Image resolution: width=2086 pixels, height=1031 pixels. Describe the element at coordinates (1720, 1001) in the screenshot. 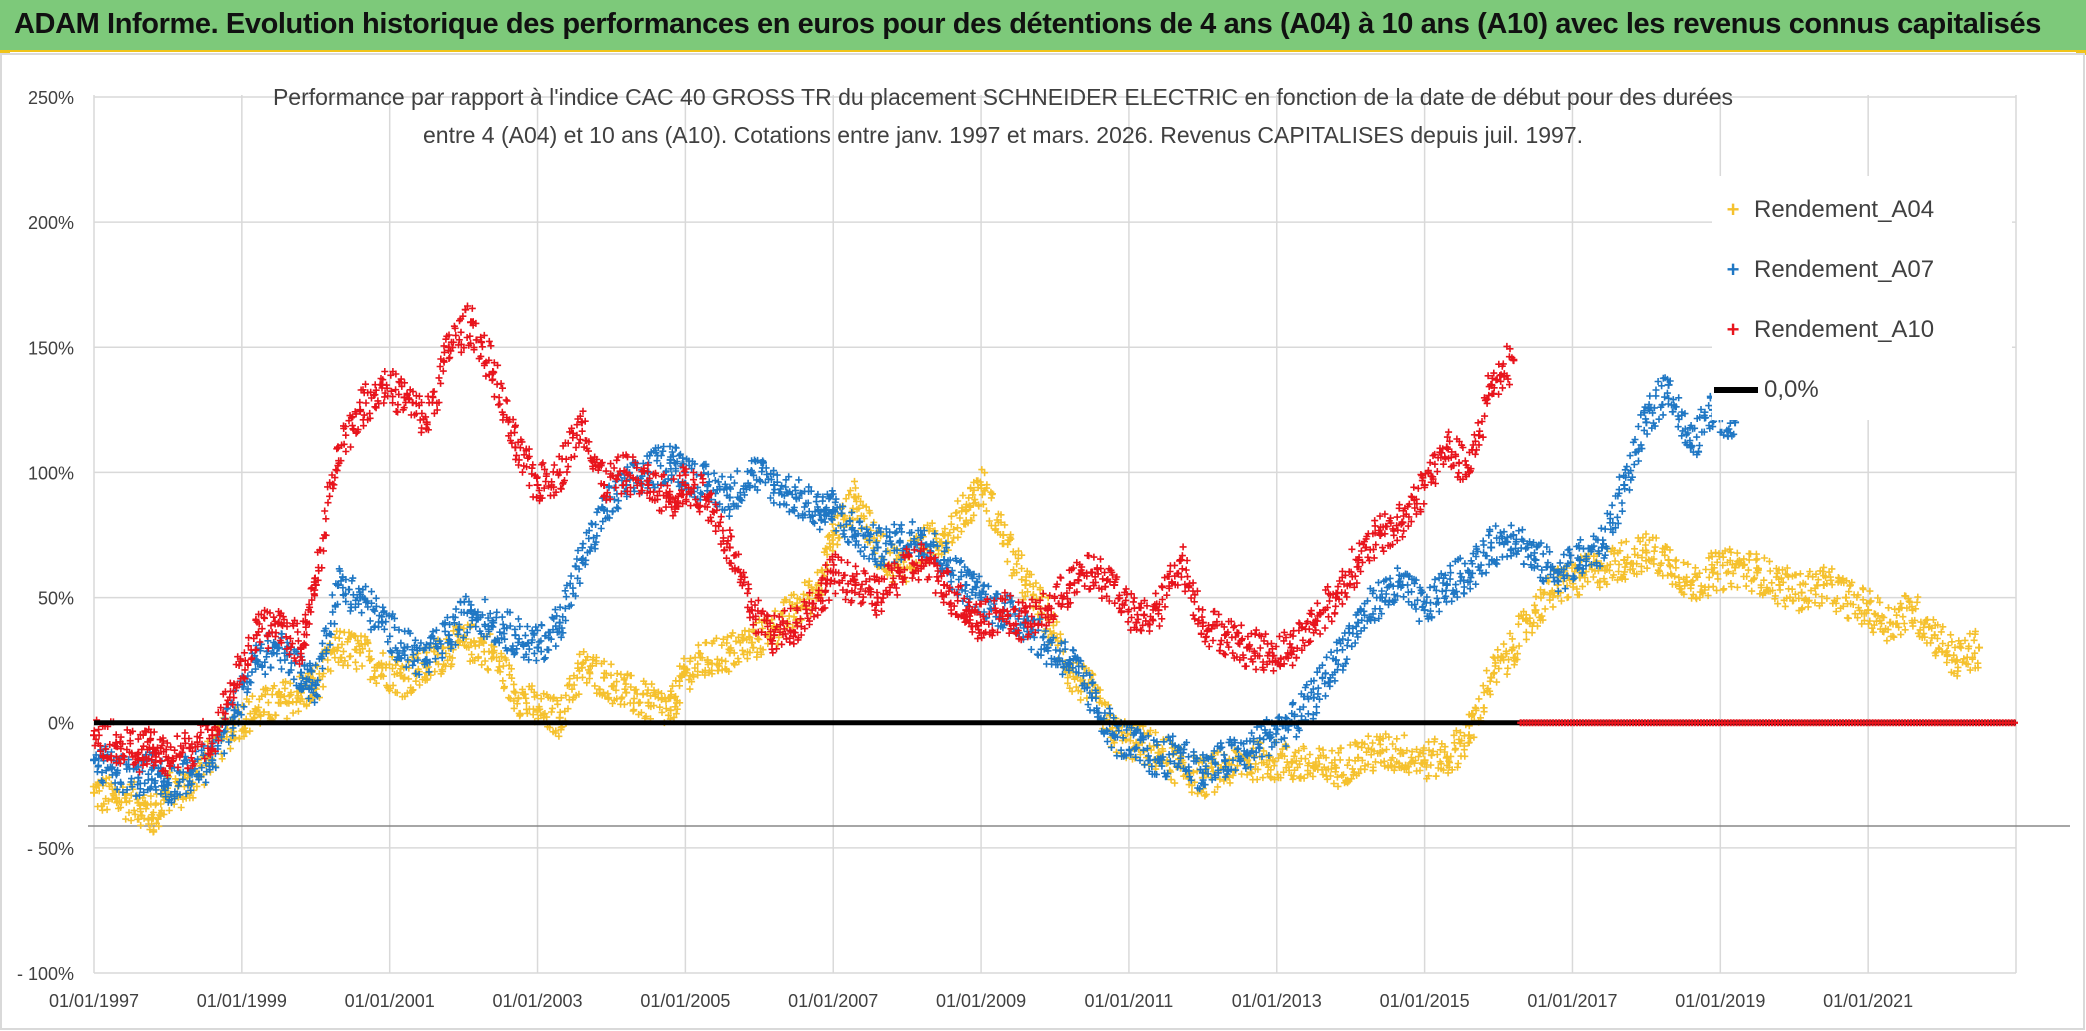

I see `x-tick-label: 01/01/2019` at that location.